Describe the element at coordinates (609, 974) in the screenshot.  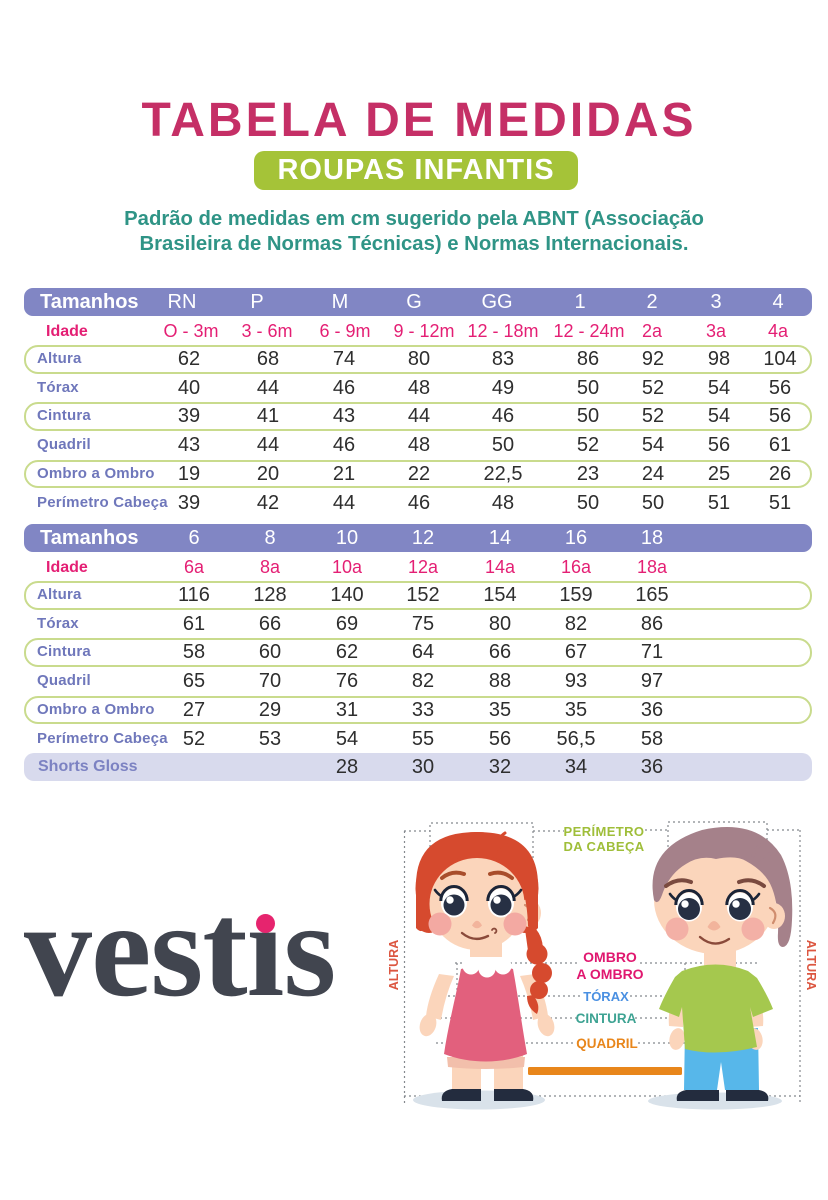
I see `svg-text: A OMBRO` at that location.